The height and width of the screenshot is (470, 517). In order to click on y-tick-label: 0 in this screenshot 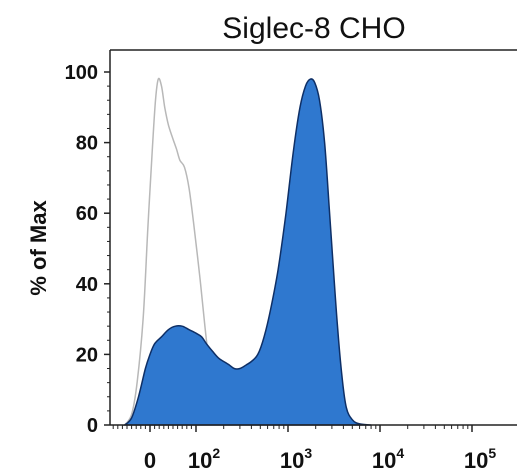, I will do `click(92, 426)`.